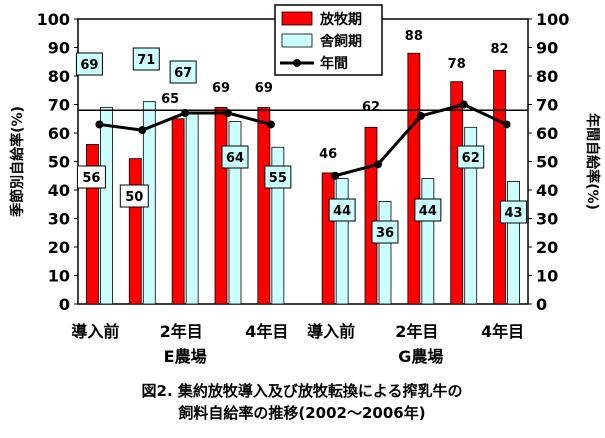 This screenshot has width=605, height=438. Describe the element at coordinates (301, 413) in the screenshot. I see `chart-title-line: 飼料自給率の推移(2002～2006年)` at that location.